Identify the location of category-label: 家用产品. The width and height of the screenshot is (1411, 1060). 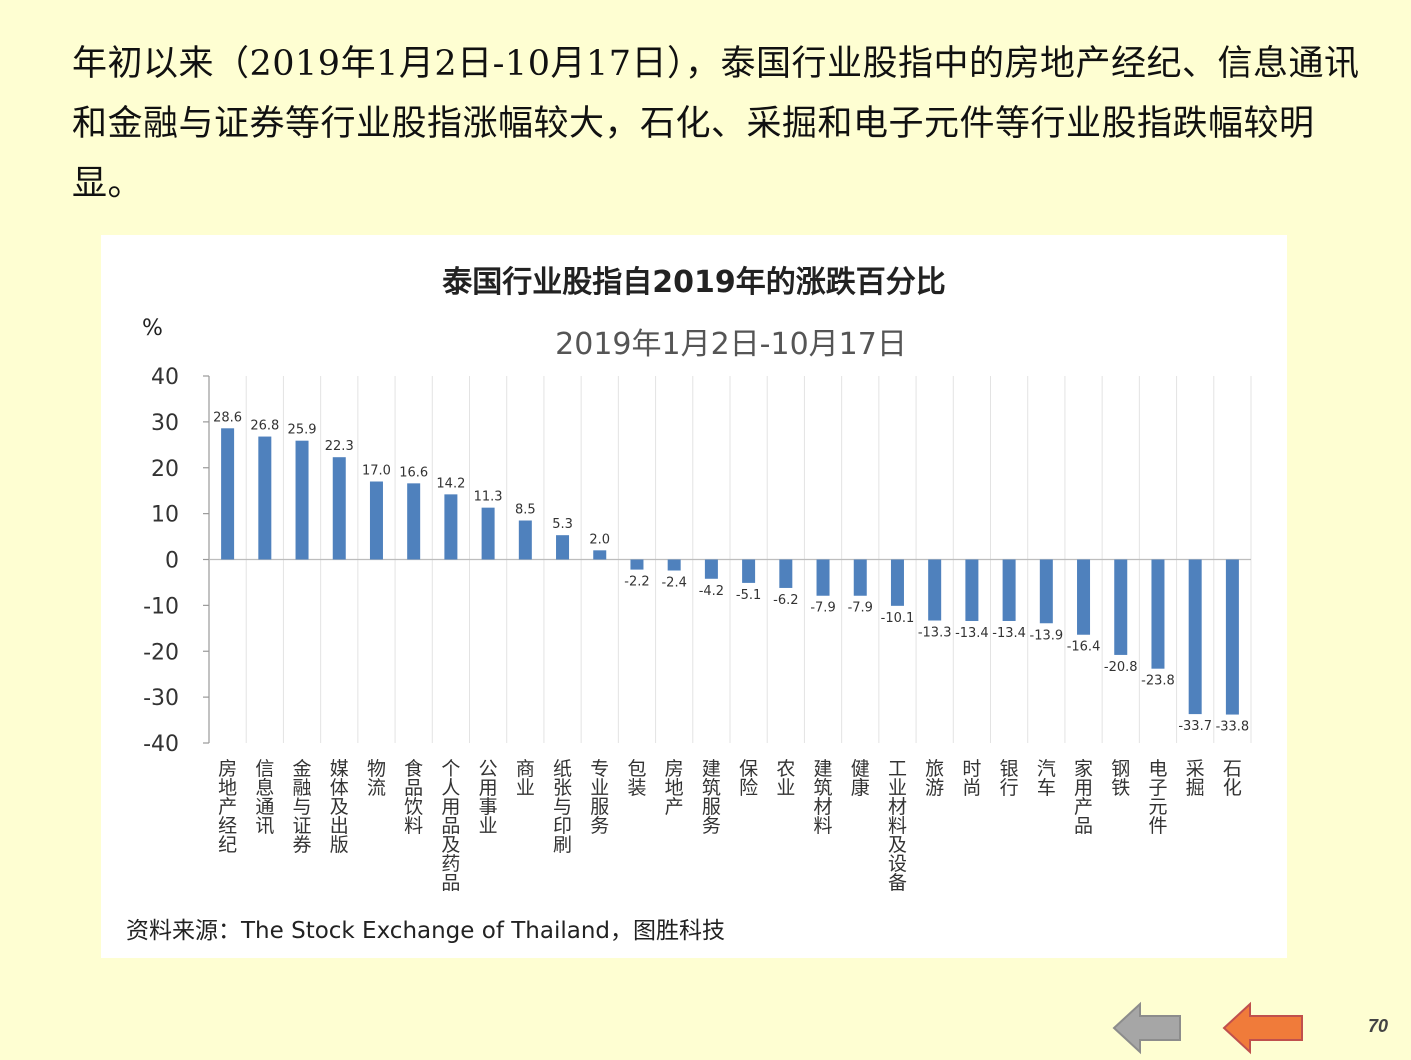
(1083, 797).